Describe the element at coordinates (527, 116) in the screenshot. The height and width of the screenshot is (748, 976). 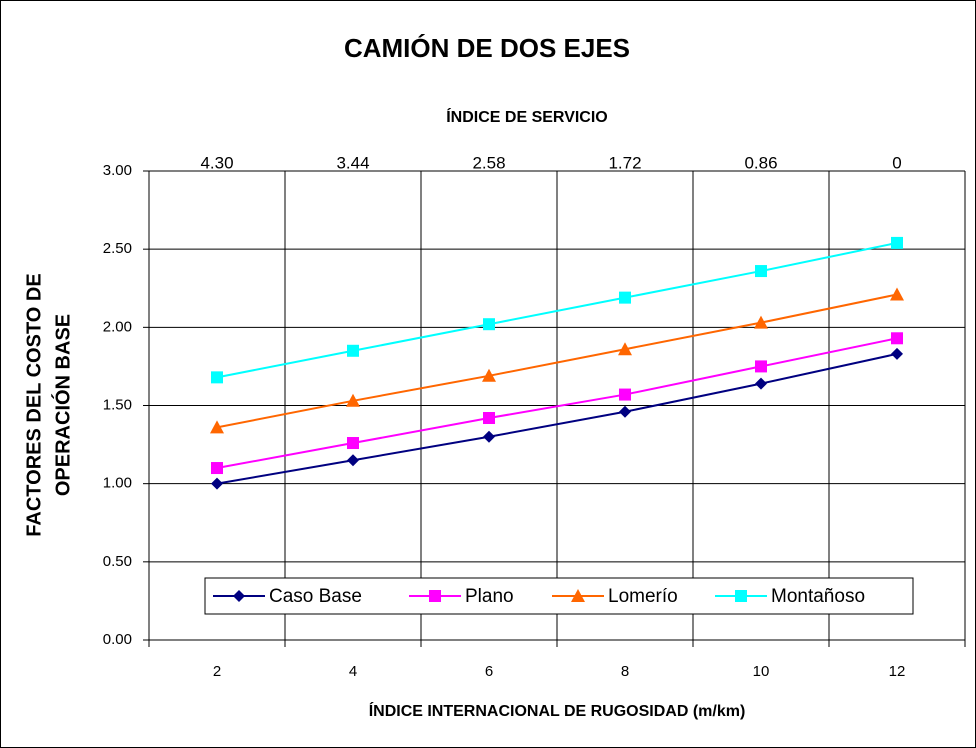
I see `x2-axis-title: ÍNDICE DE SERVICIO` at that location.